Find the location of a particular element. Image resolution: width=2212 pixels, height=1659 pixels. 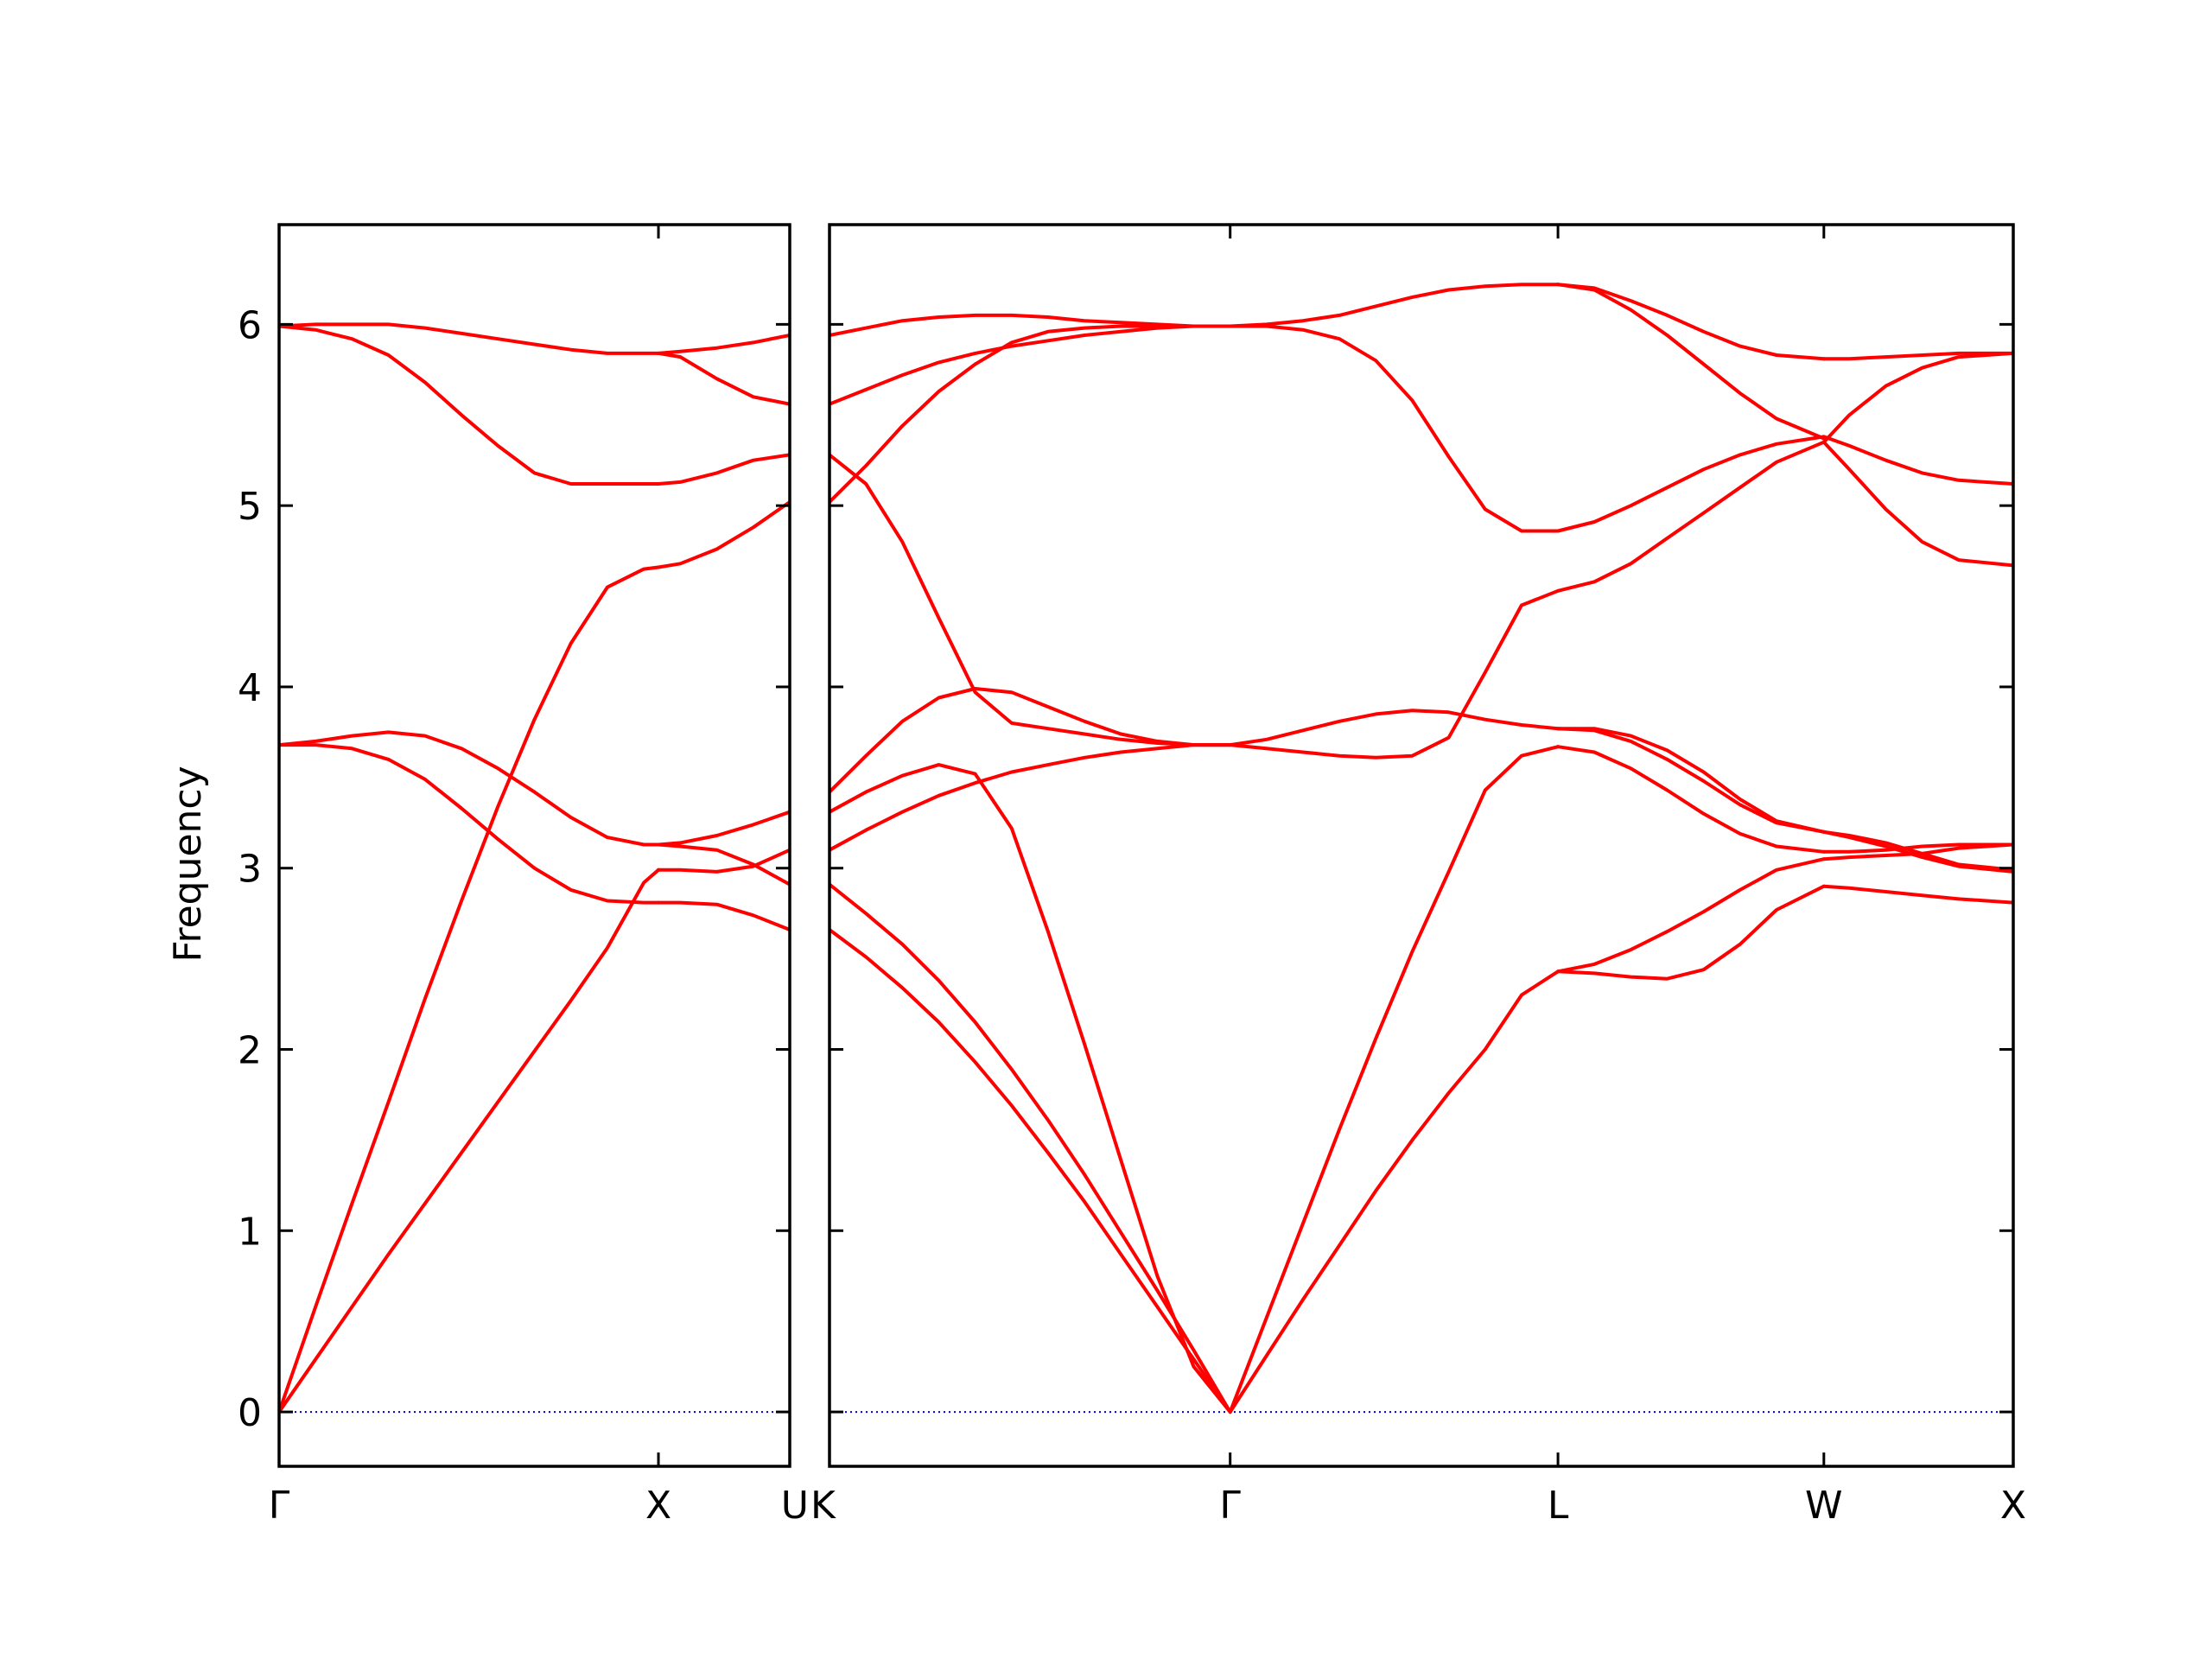

y-tick-label: 2 is located at coordinates (250, 1051).